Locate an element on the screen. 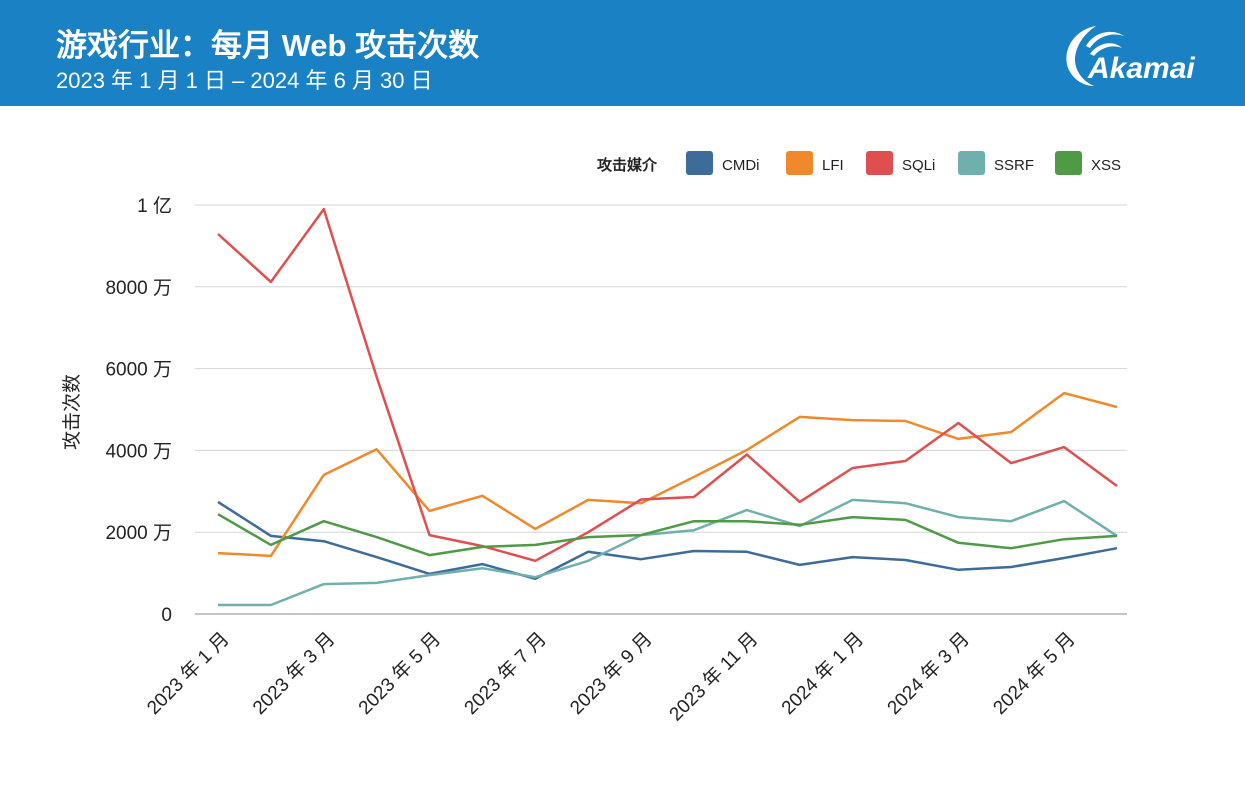  svg-text: Akamai is located at coordinates (1141, 68).